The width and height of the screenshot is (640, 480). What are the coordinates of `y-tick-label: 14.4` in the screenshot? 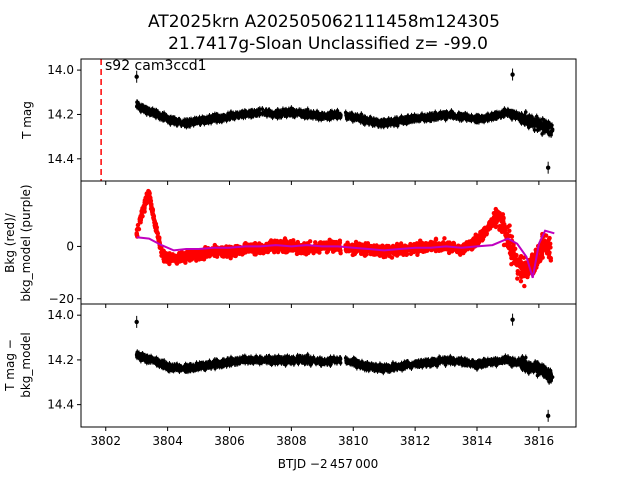 It's located at (60, 159).